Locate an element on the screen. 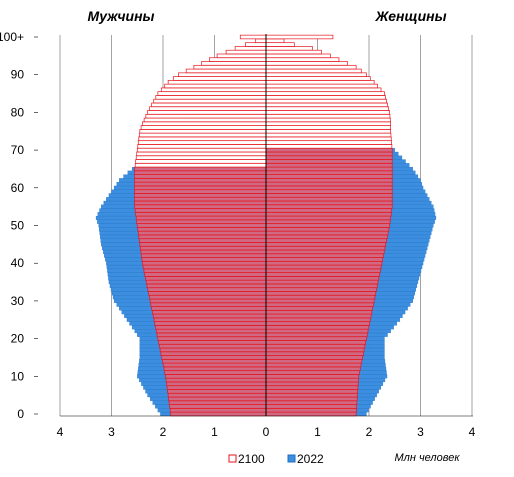 The height and width of the screenshot is (477, 514). y-tick-label: 50 is located at coordinates (18, 226).